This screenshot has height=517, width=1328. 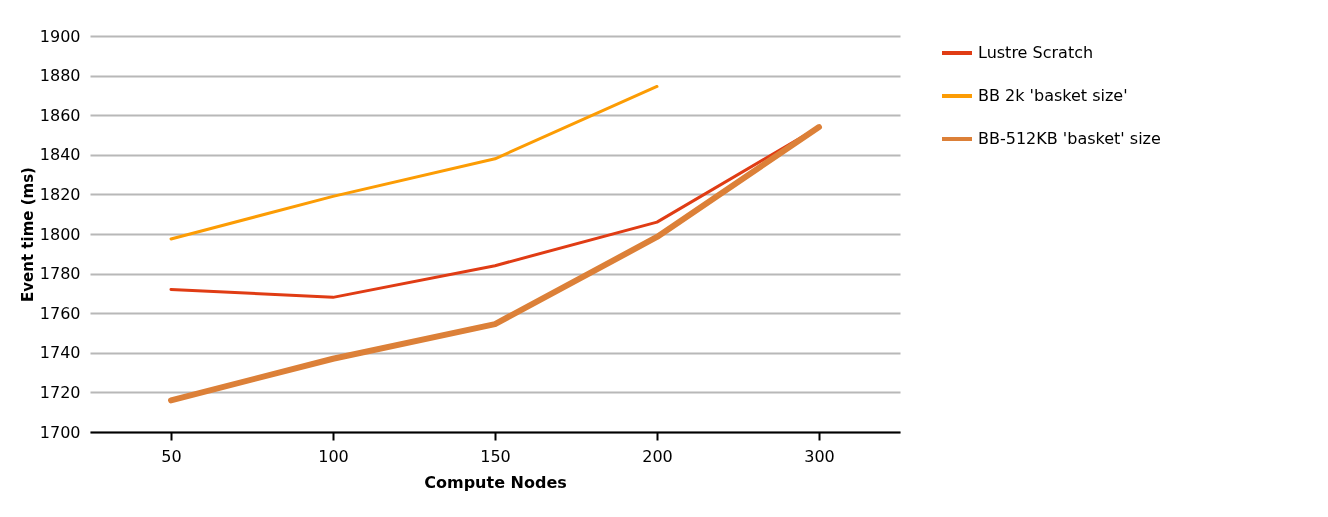 I want to click on y-tick-label: 1800, so click(x=60, y=234).